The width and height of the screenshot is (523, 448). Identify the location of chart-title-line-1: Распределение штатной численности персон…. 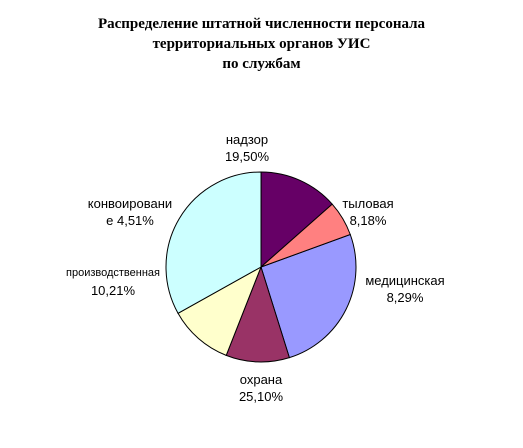
(261, 24).